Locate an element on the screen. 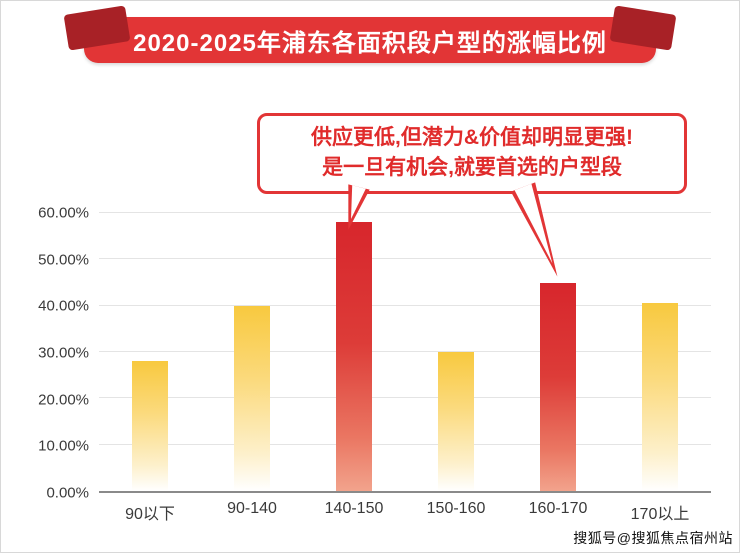  x-axis-label: 140-150 is located at coordinates (354, 508).